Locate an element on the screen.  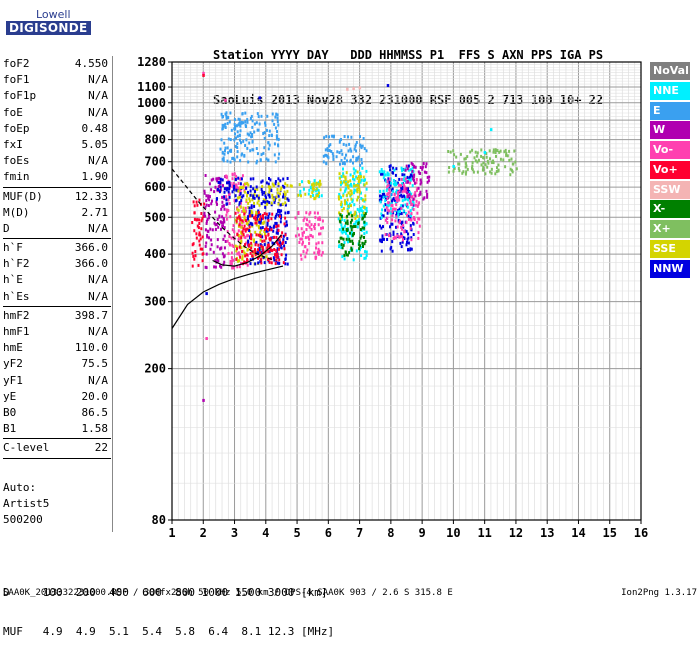
param-value: N/A is located at coordinates (98, 96).